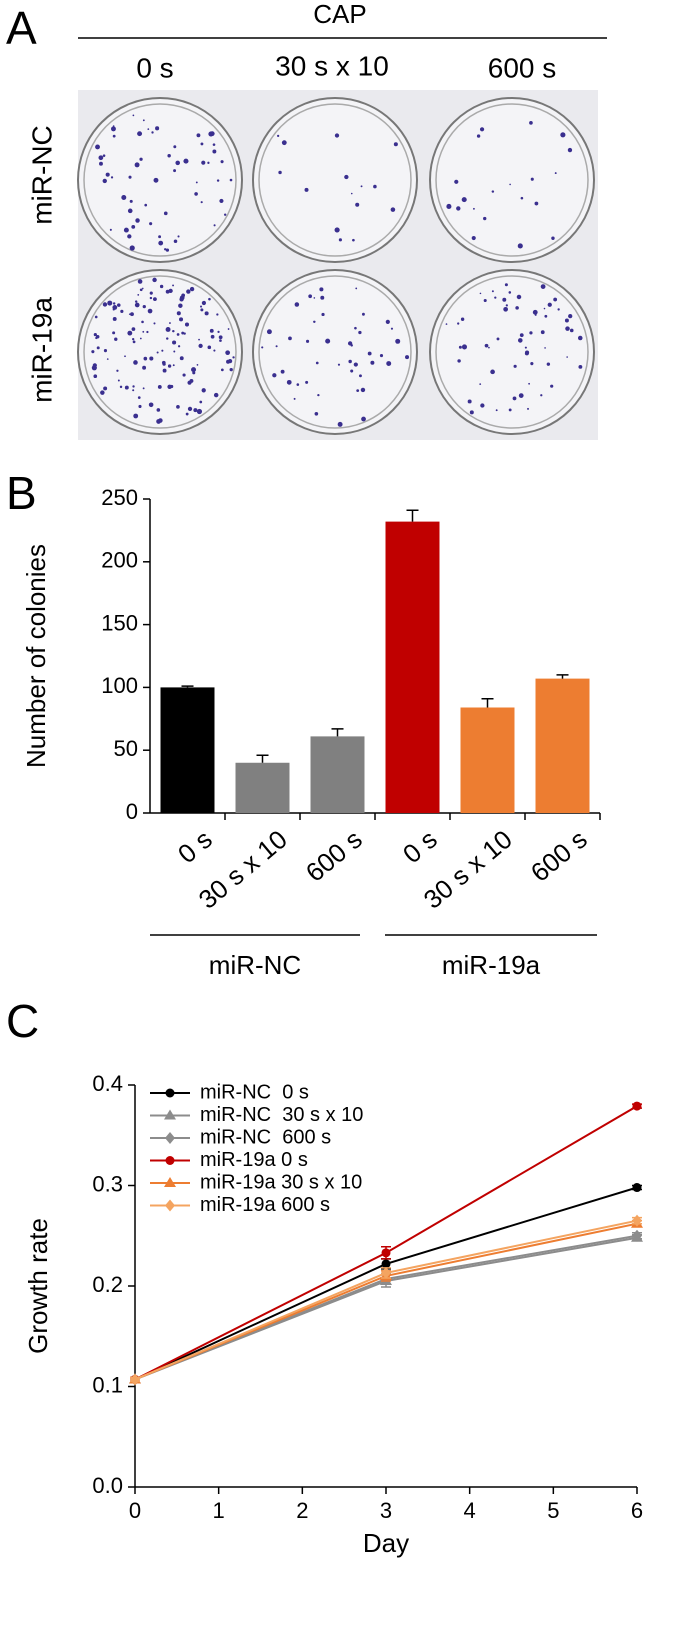  I want to click on x-tick-label: 600 s, so click(559, 856).